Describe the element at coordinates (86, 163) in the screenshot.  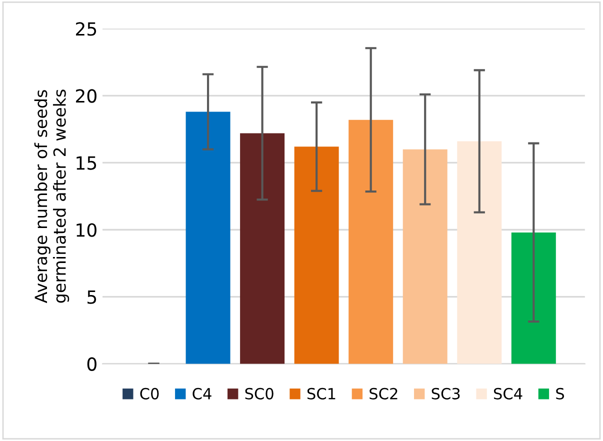
I see `y-tick-label: 15` at that location.